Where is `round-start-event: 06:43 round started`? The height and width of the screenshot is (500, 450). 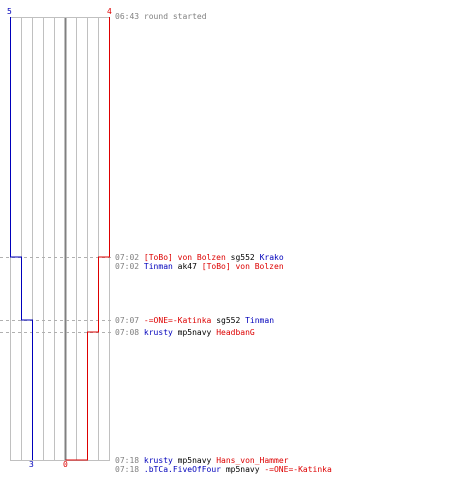
round-start-event: 06:43 round started is located at coordinates (161, 16).